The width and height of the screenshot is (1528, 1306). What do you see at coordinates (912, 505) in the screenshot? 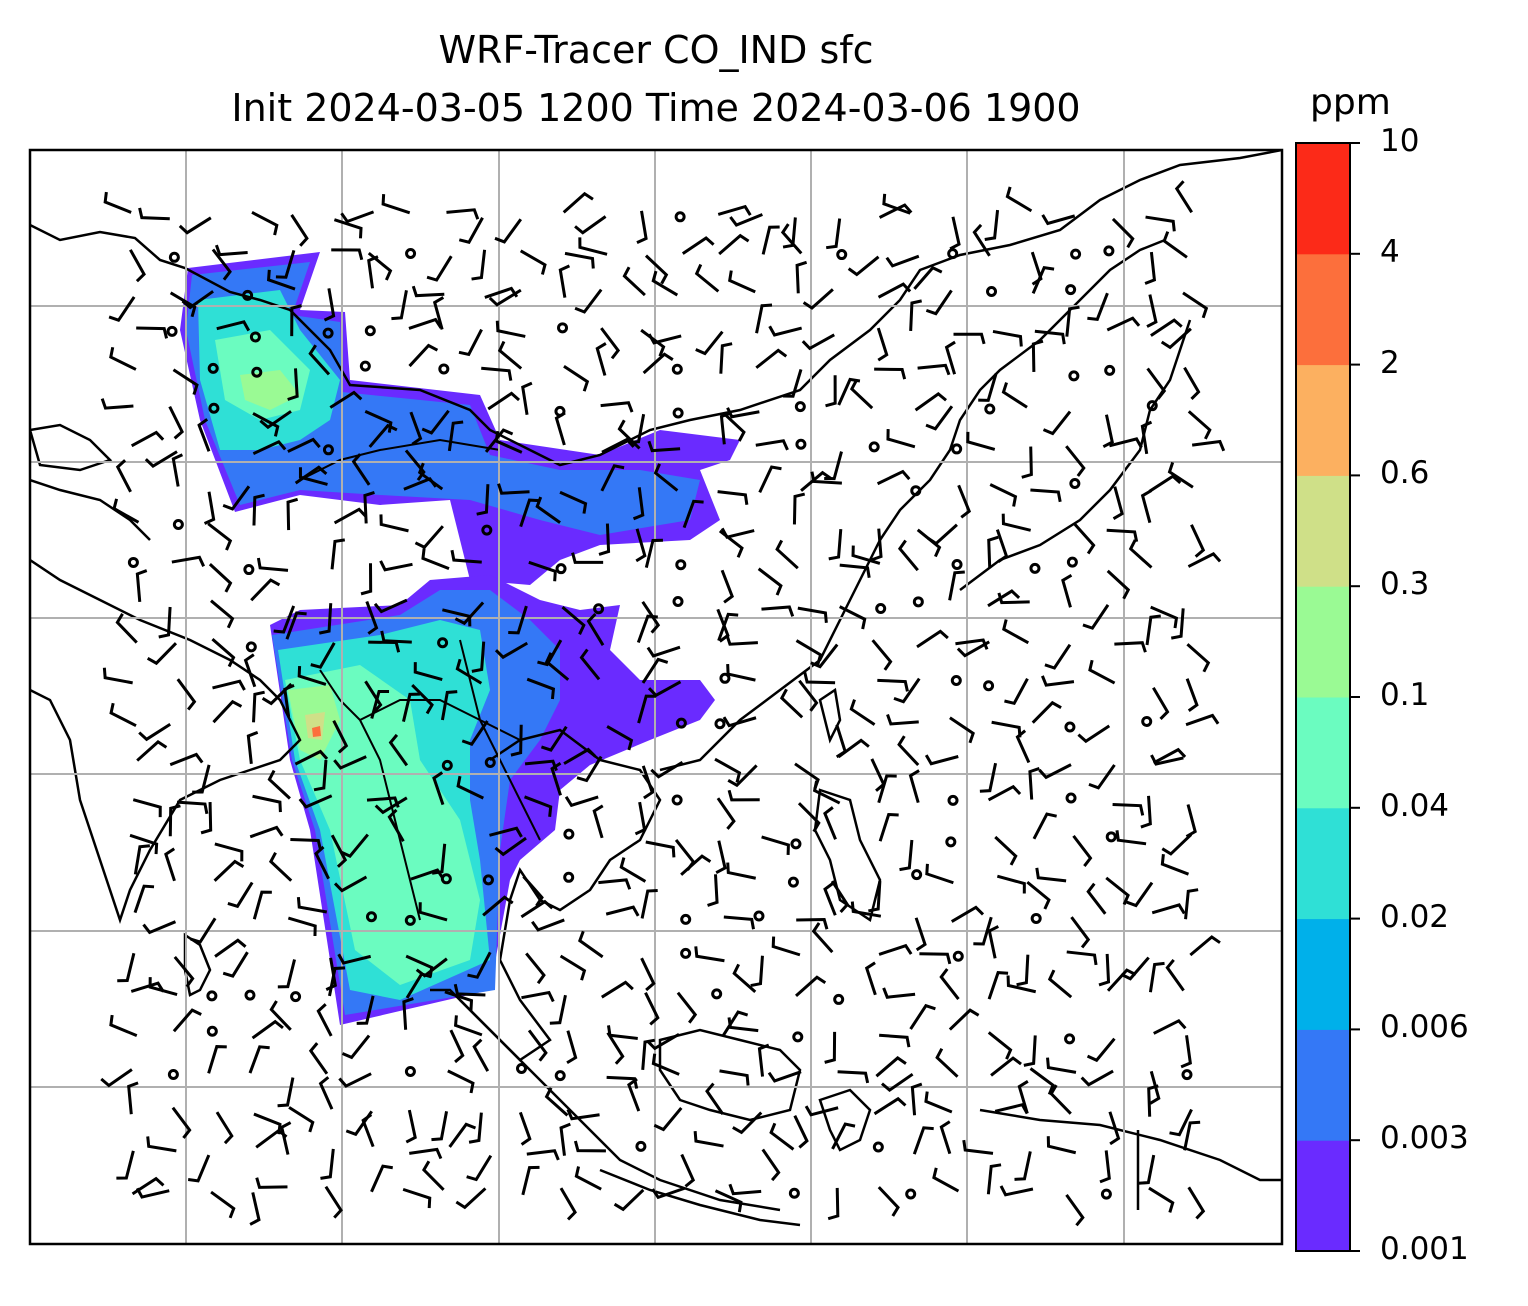
I see `coastline-east-asia` at bounding box center [912, 505].